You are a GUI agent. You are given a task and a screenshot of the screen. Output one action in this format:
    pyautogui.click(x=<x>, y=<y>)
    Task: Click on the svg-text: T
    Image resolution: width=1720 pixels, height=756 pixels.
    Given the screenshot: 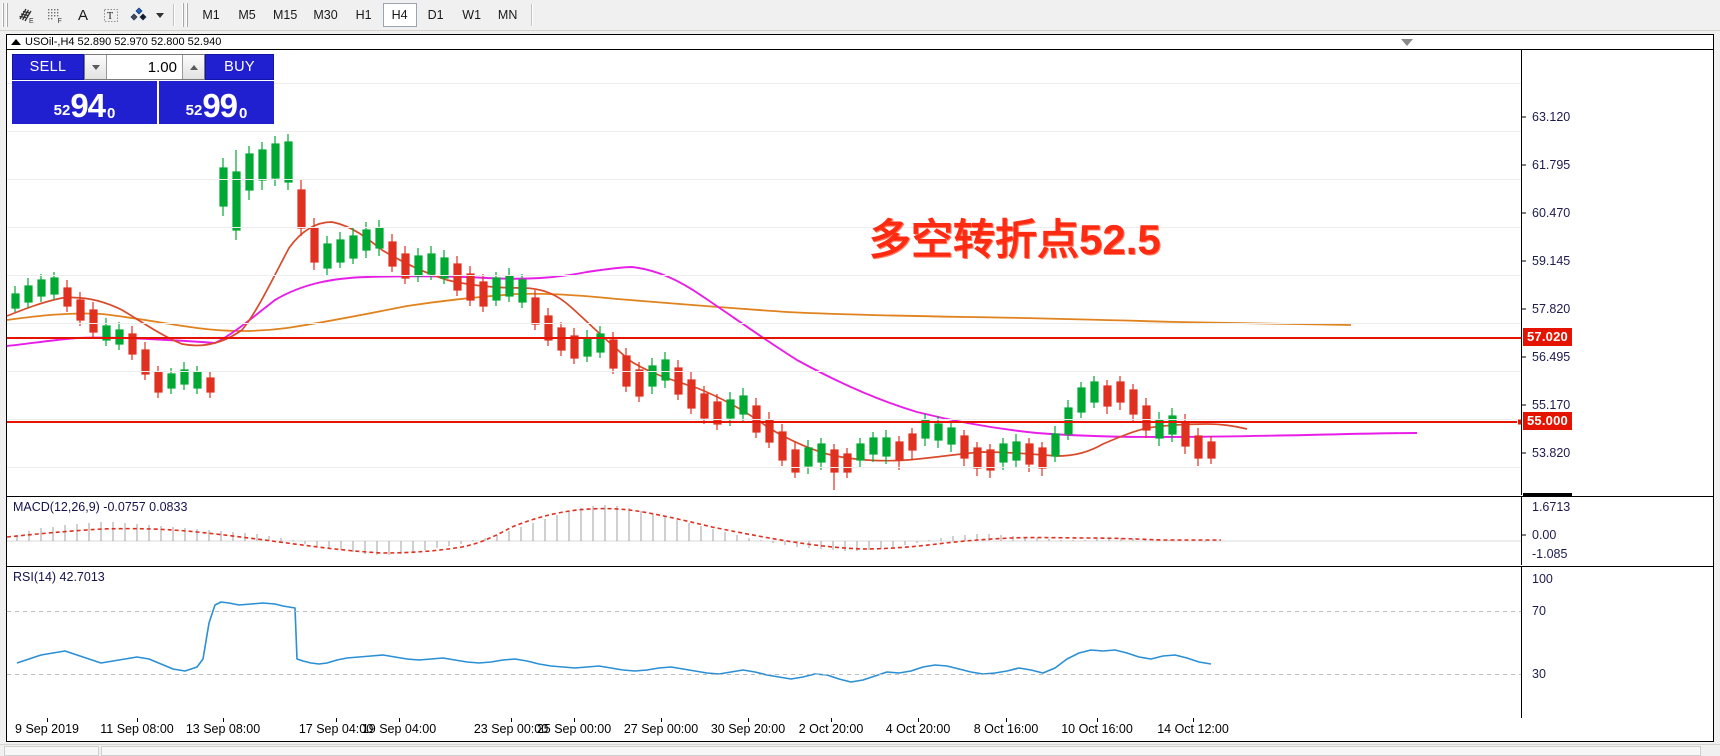 What is the action you would take?
    pyautogui.click(x=110, y=16)
    